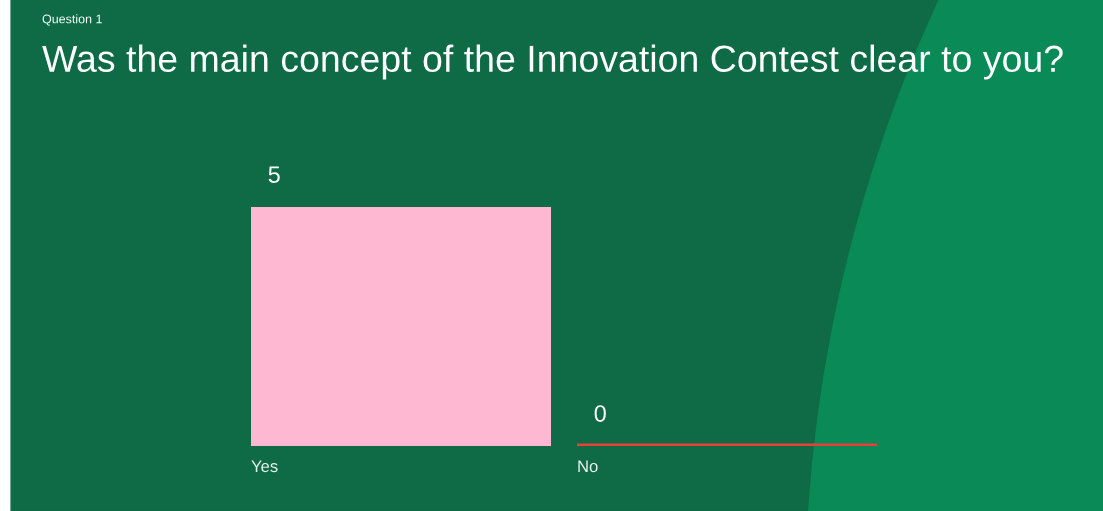 The image size is (1103, 511). I want to click on chart-title: Was the main concept of the Innovation Contest clear to you?, so click(552, 62).